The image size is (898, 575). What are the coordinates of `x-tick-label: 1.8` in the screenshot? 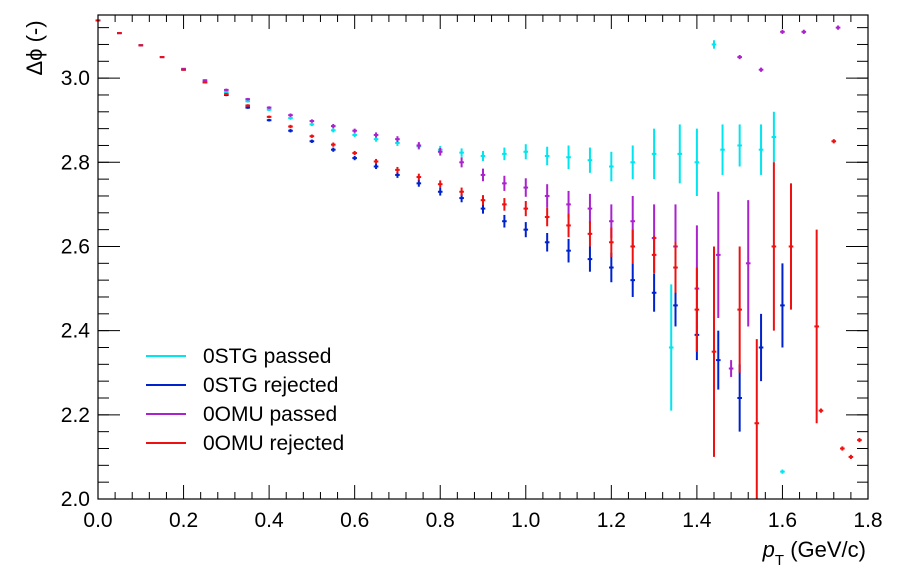 It's located at (867, 520).